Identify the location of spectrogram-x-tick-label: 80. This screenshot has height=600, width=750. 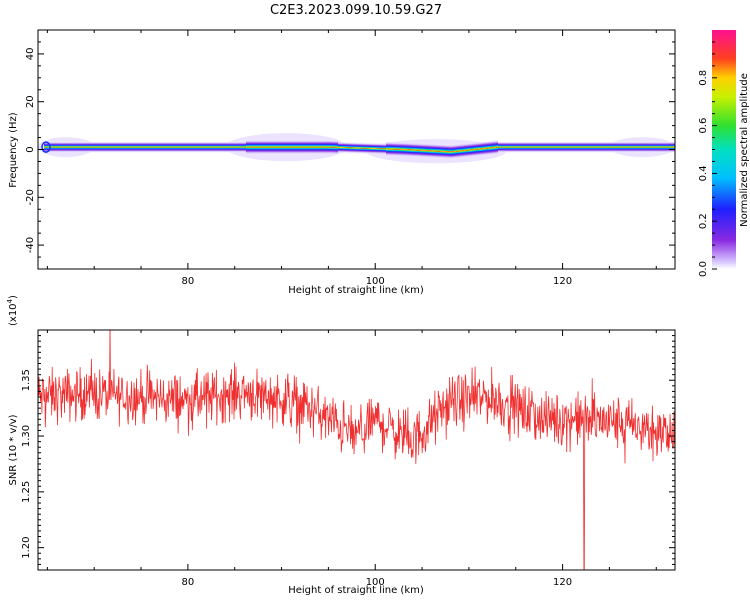
(188, 281).